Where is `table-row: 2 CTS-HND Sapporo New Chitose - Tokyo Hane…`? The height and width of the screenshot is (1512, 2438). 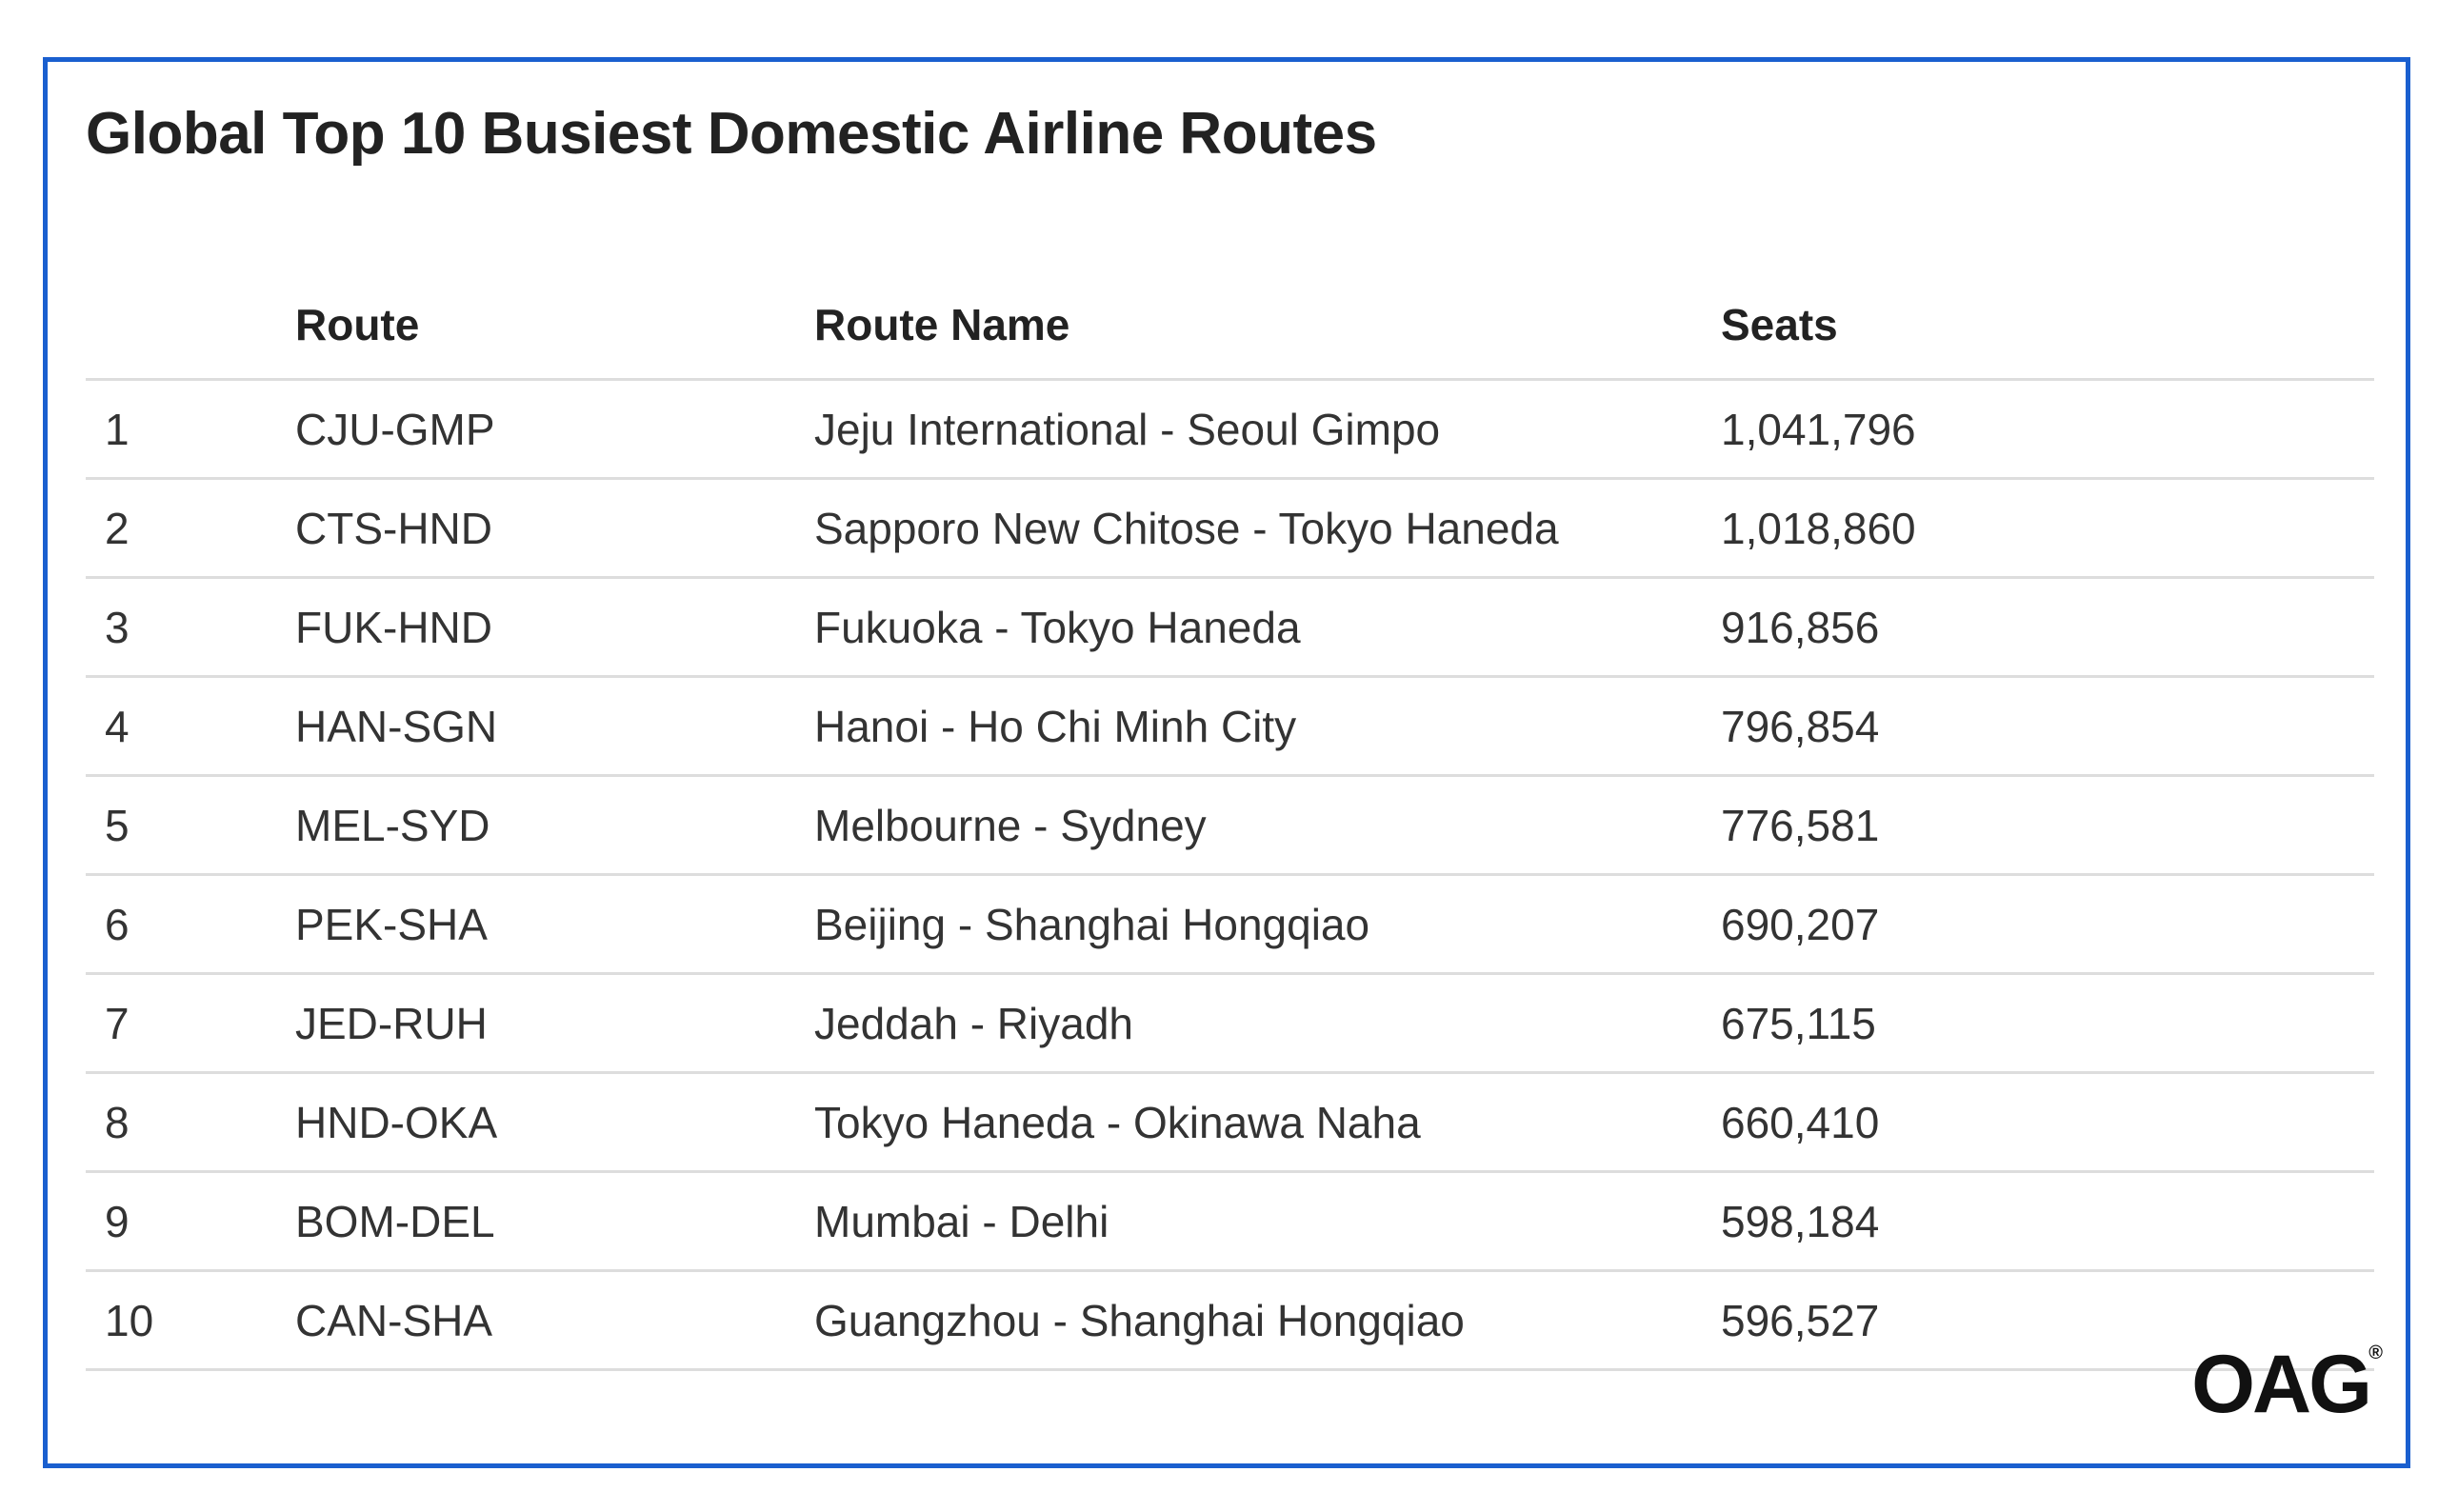 table-row: 2 CTS-HND Sapporo New Chitose - Tokyo Hane… is located at coordinates (1230, 528).